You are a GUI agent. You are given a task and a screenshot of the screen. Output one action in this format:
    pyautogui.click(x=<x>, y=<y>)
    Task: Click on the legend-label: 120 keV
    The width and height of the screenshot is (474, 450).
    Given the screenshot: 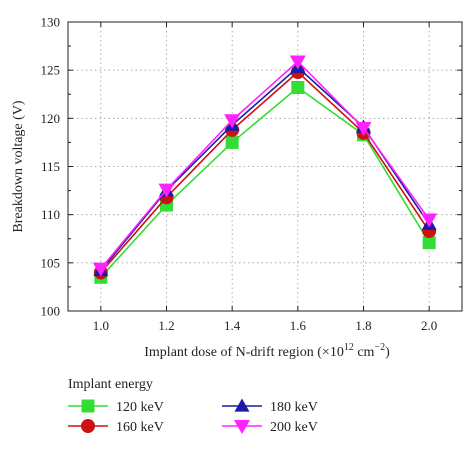 What is the action you would take?
    pyautogui.click(x=140, y=407)
    